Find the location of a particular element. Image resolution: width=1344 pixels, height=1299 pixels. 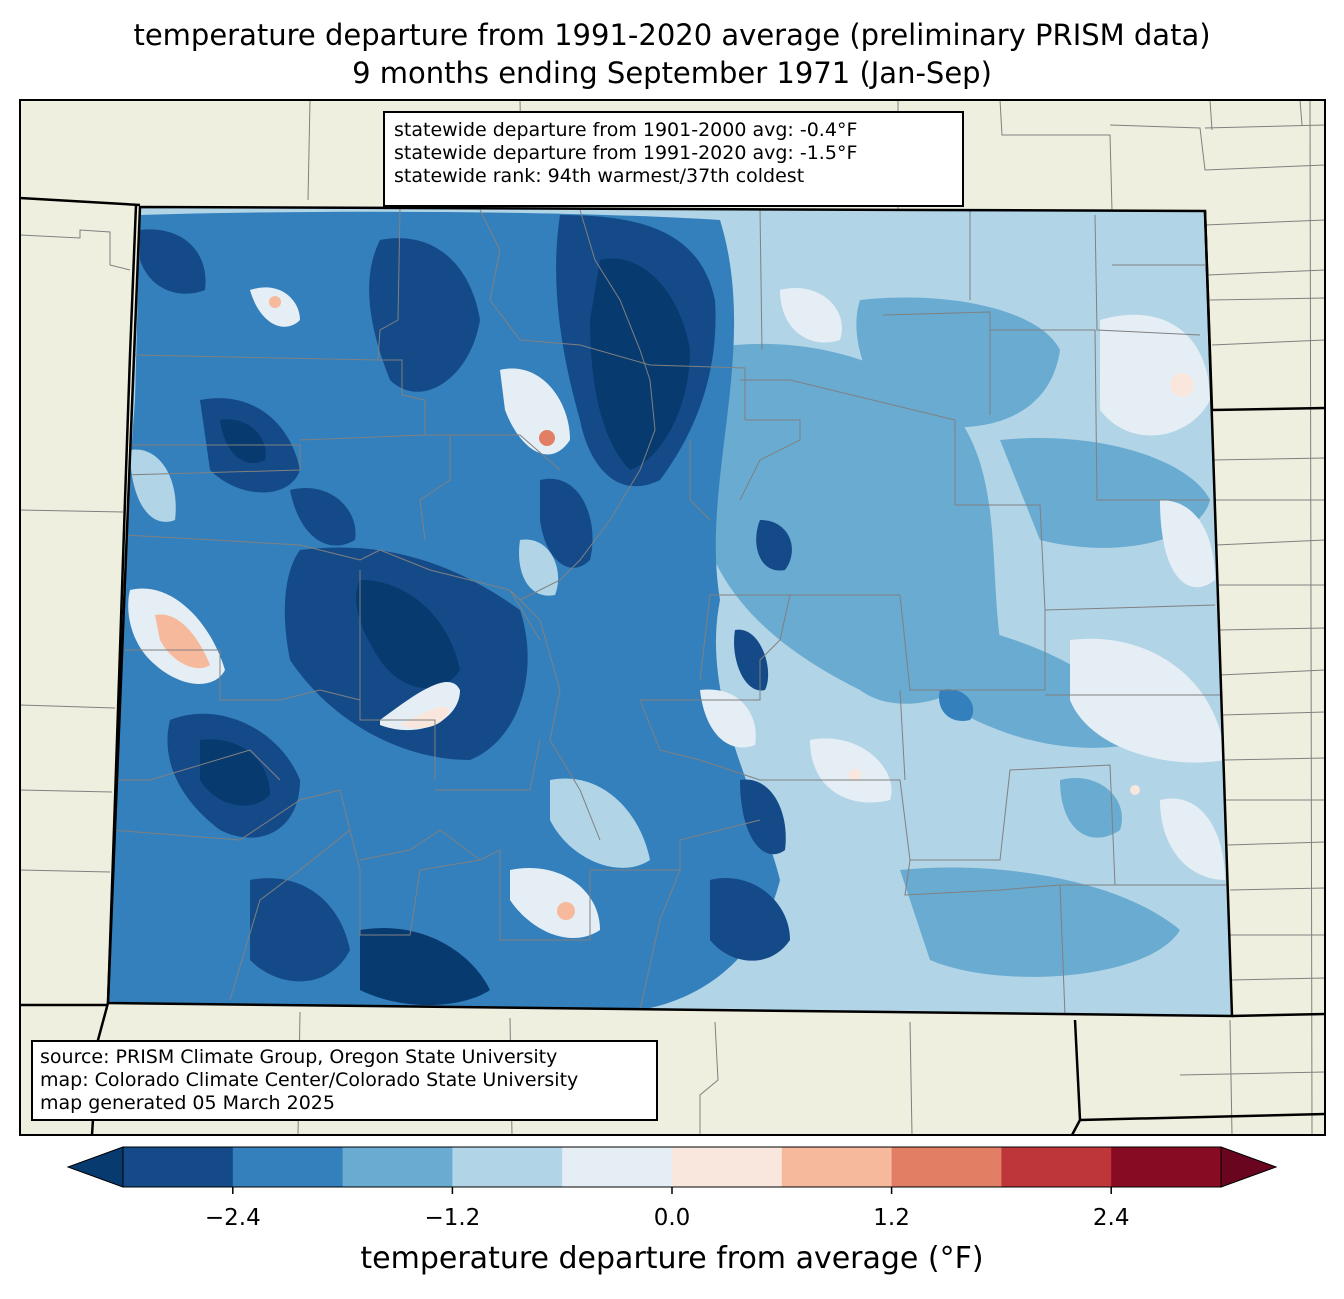

colorbar-over-arrow is located at coordinates (1249, 1167).